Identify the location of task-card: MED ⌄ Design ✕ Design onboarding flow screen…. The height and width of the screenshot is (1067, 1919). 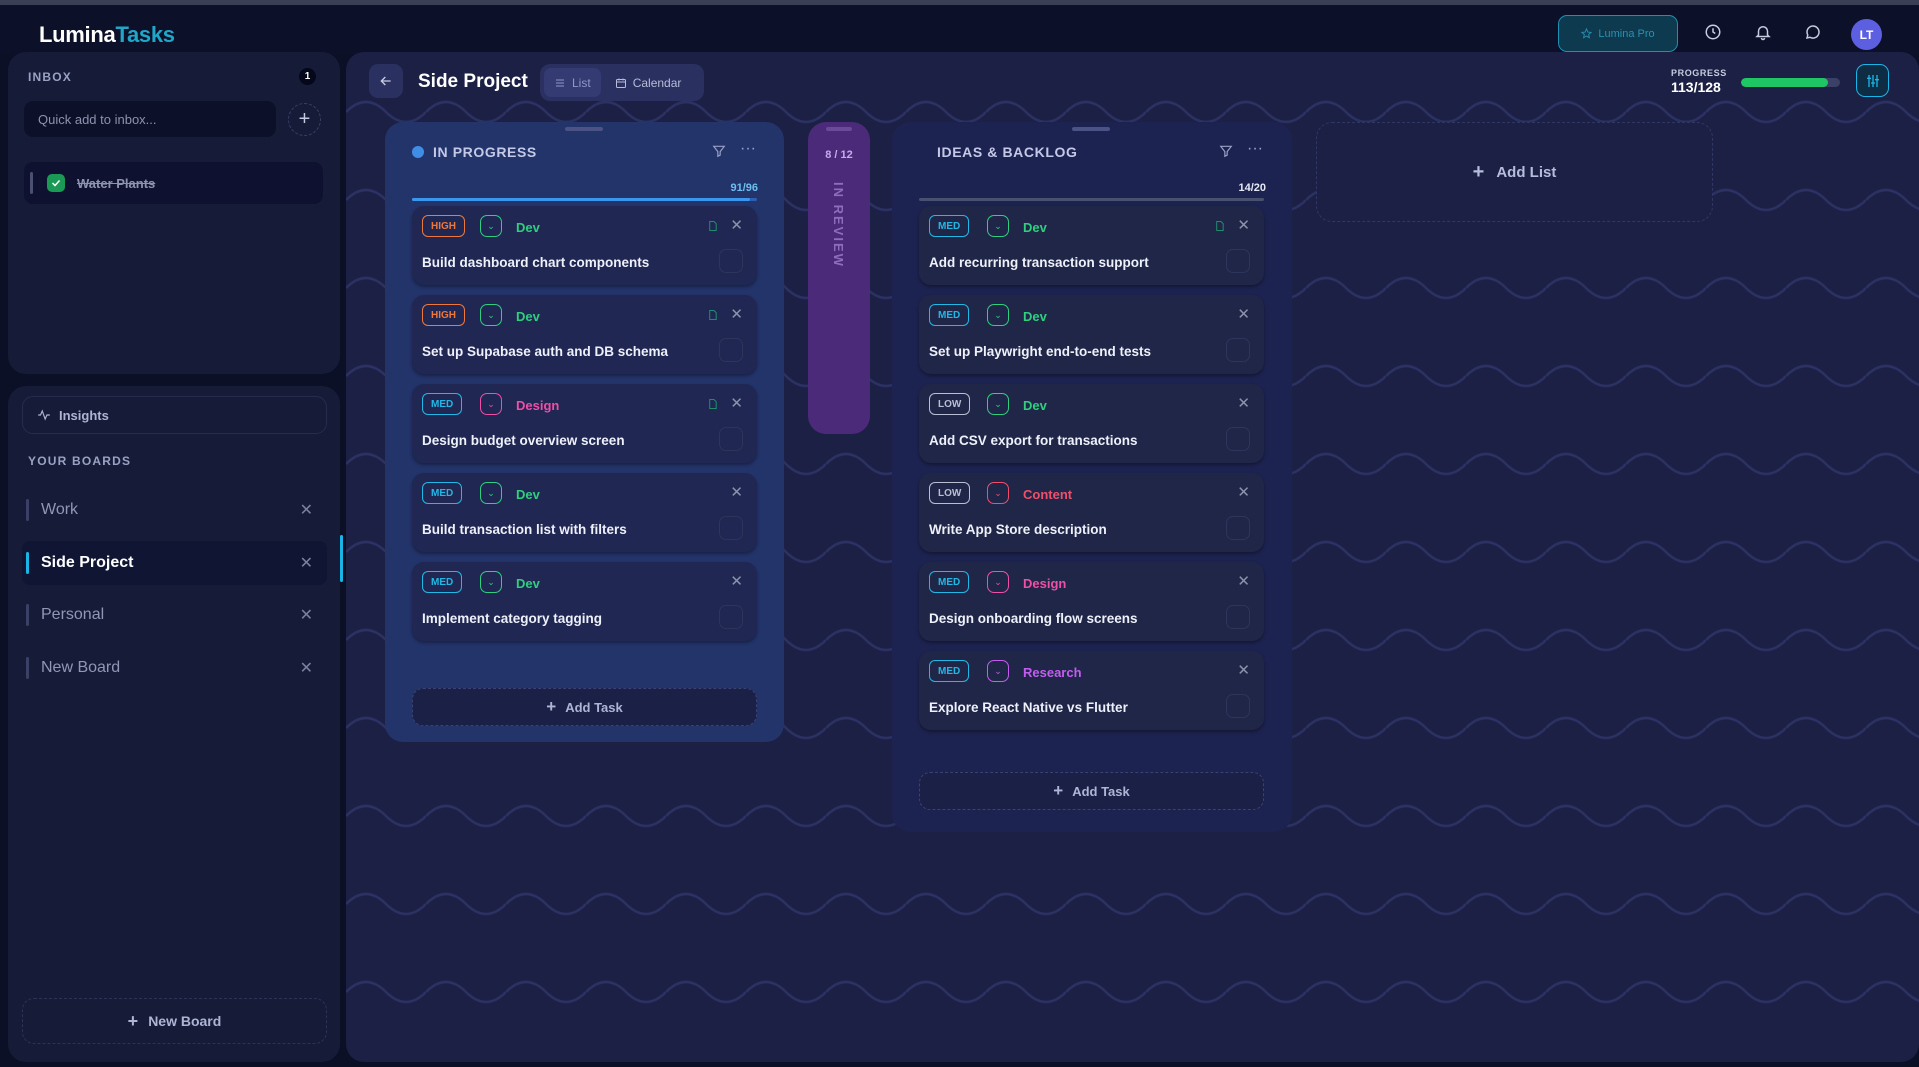
(1091, 601).